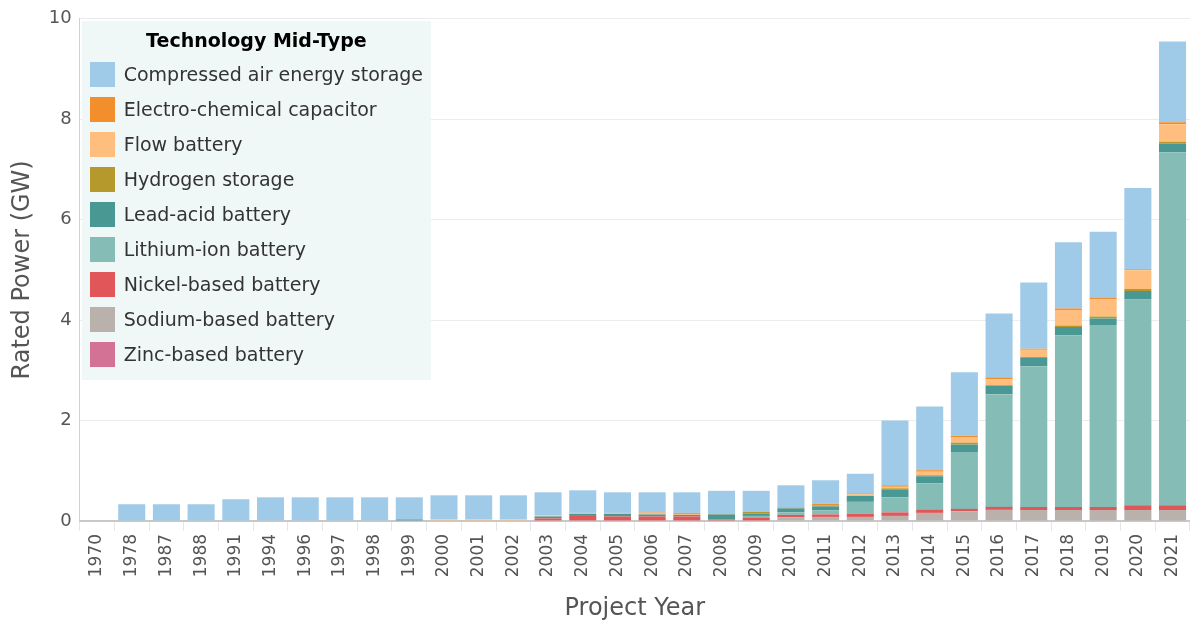 The image size is (1196, 631). Describe the element at coordinates (442, 555) in the screenshot. I see `x-tick-label: 2000` at that location.